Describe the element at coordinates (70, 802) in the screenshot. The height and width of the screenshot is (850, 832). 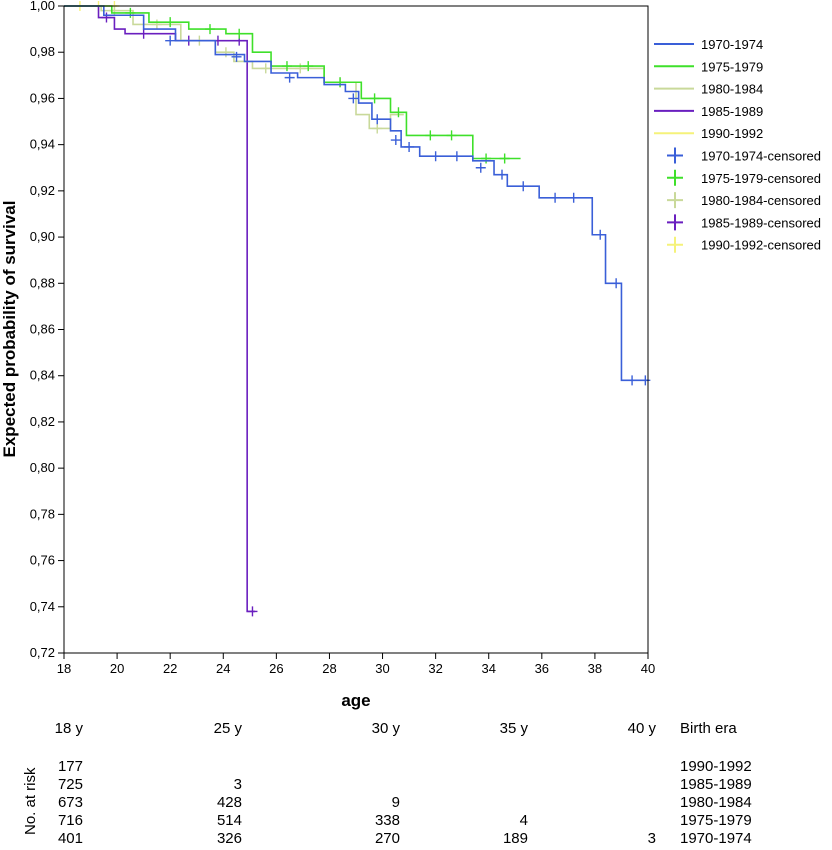
I see `risk-count: 673` at that location.